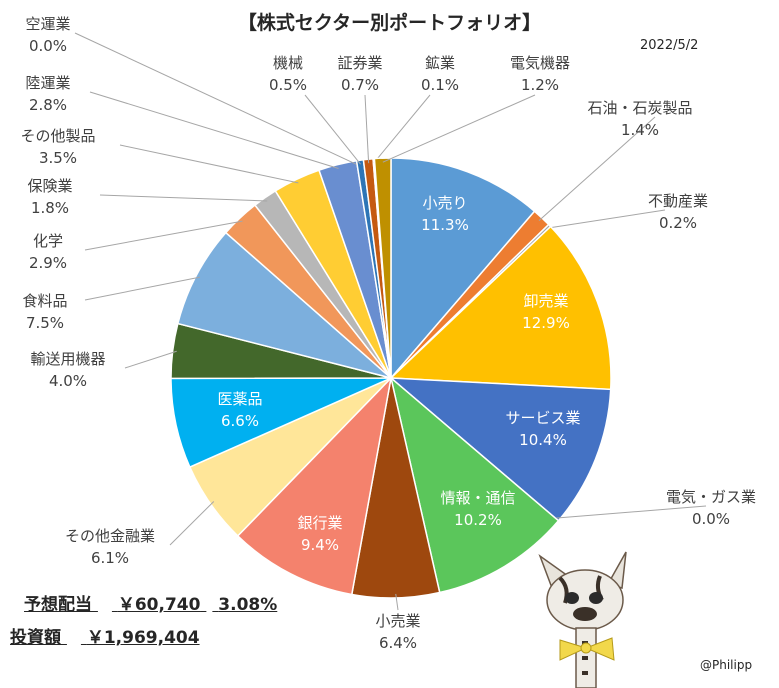  Describe the element at coordinates (67, 359) in the screenshot. I see `slice-label-11: 輸送用機器` at that location.